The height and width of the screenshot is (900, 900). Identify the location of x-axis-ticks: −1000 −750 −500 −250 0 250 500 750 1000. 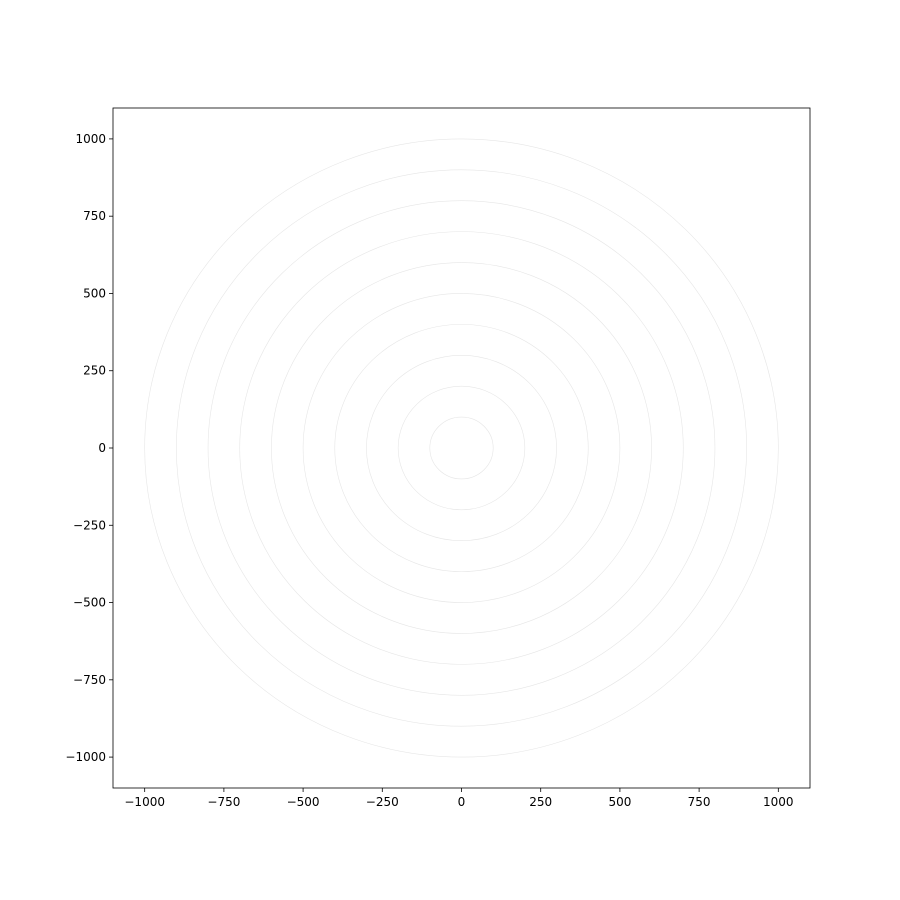
(459, 798).